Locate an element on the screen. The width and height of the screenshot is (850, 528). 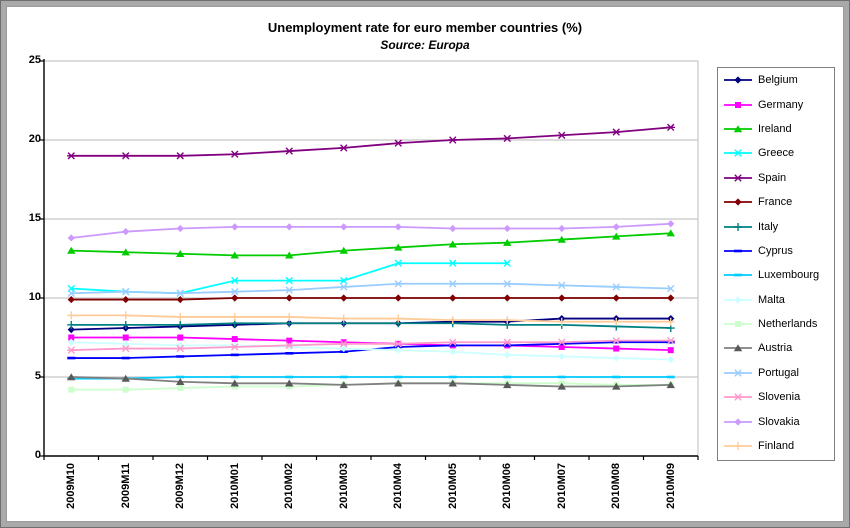
legend-label: Italy is located at coordinates (768, 226).